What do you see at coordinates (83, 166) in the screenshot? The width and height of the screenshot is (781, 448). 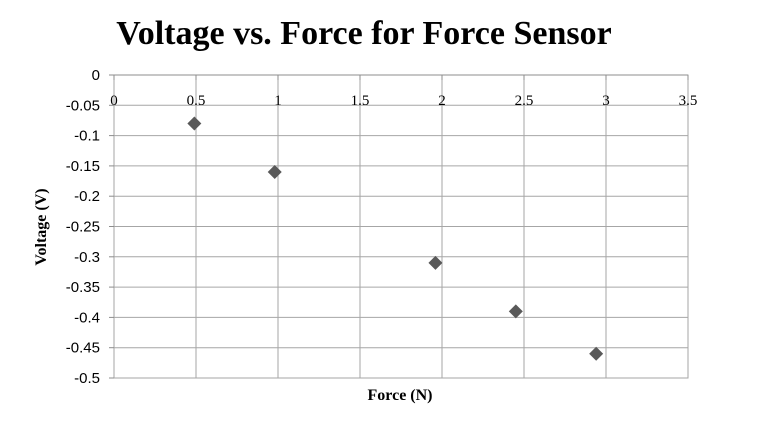 I see `y-tick-label: -0.15` at bounding box center [83, 166].